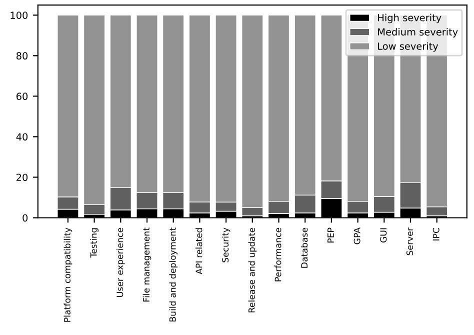 This screenshot has height=335, width=474. Describe the element at coordinates (410, 19) in the screenshot. I see `legend-label: High severity` at that location.